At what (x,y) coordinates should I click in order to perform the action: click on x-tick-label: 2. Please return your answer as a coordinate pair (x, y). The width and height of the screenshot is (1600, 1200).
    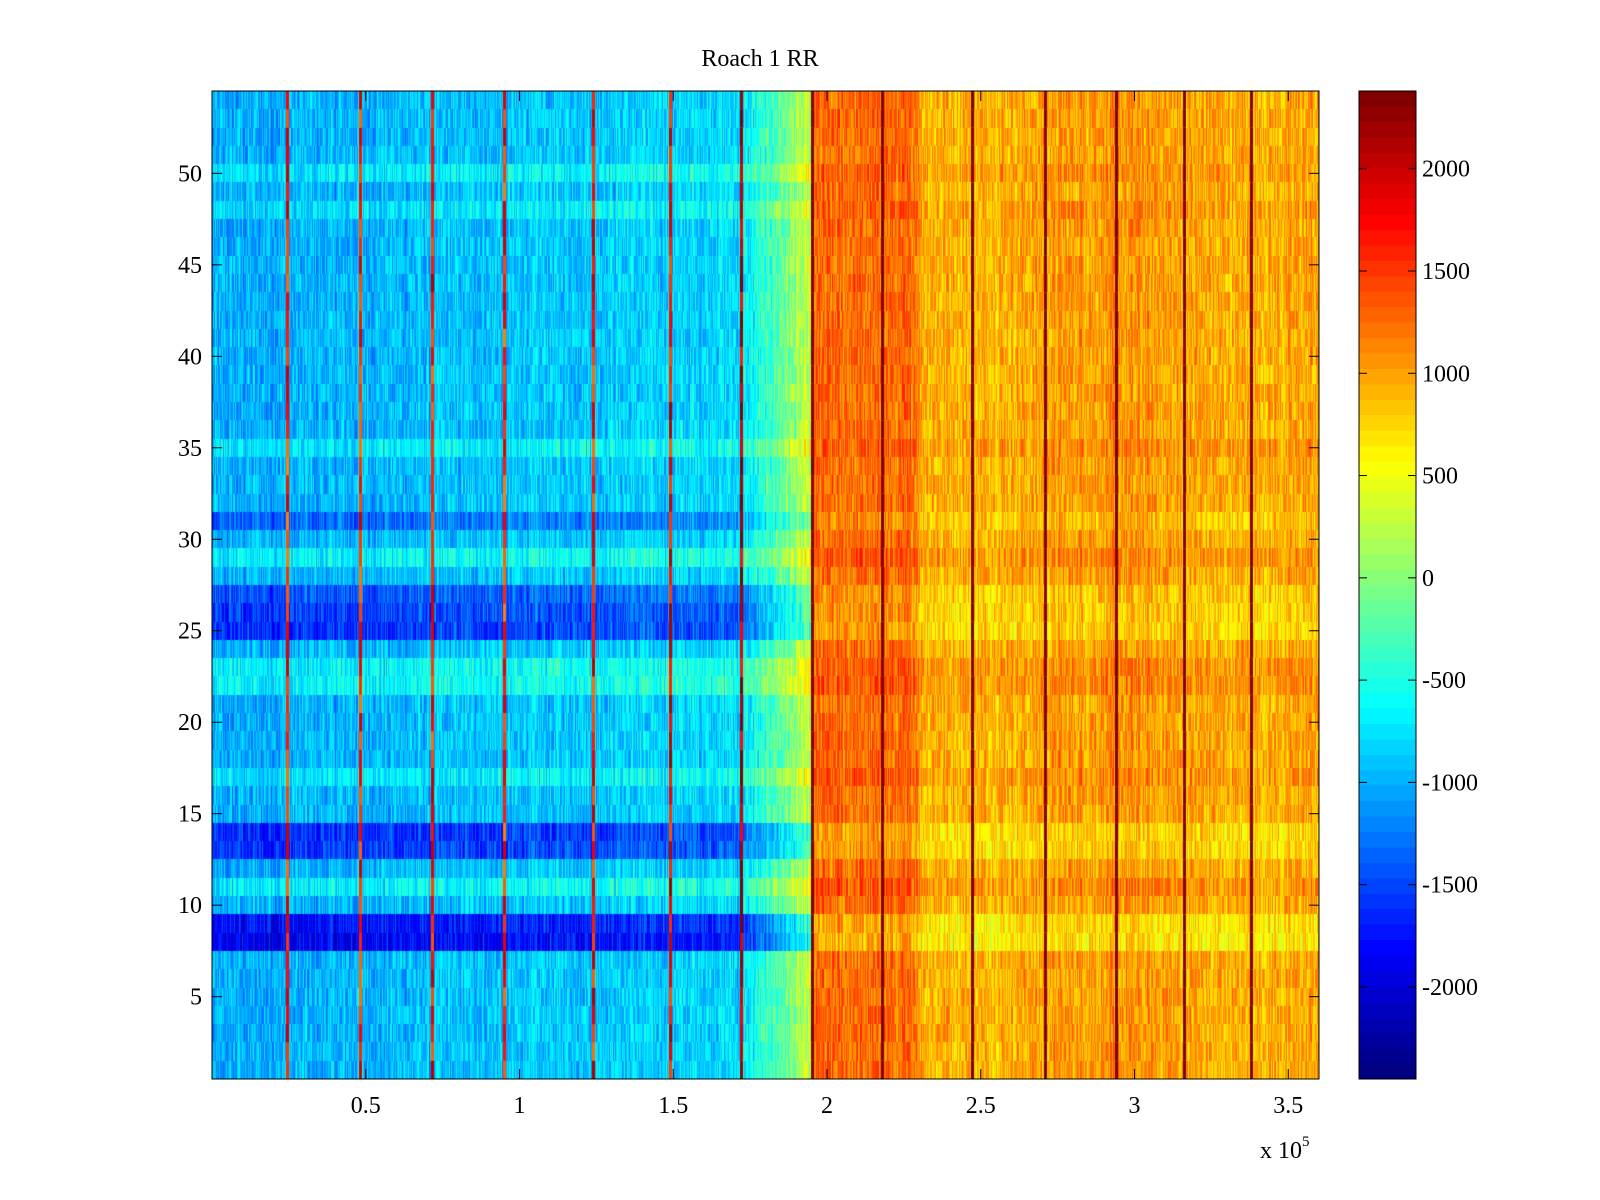
    Looking at the image, I should click on (827, 1106).